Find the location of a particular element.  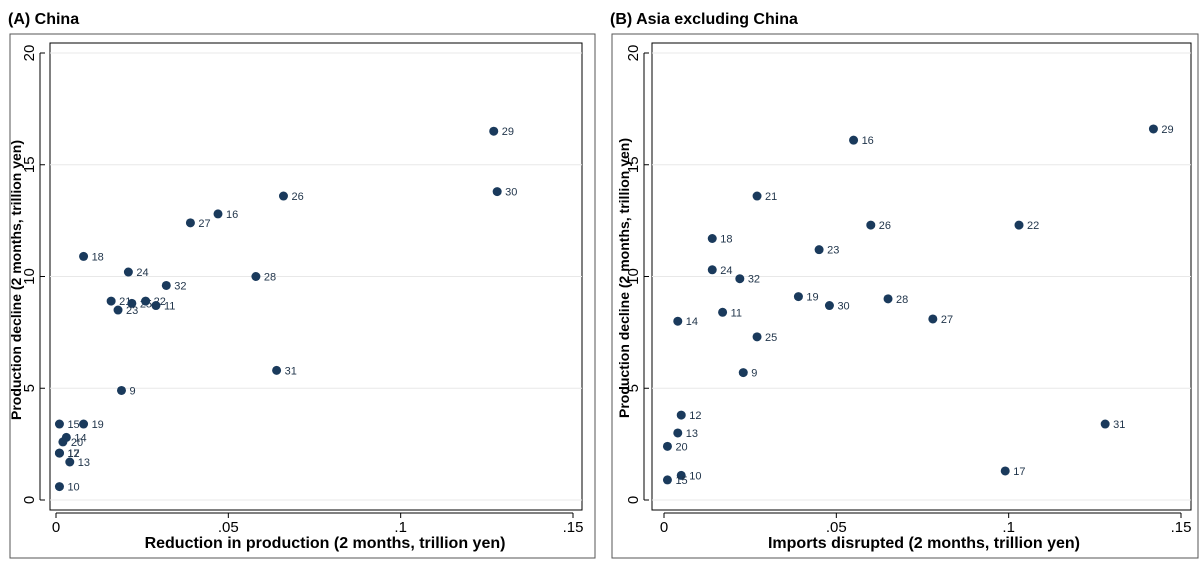

chart-title: (B) Asia excluding China is located at coordinates (704, 19).